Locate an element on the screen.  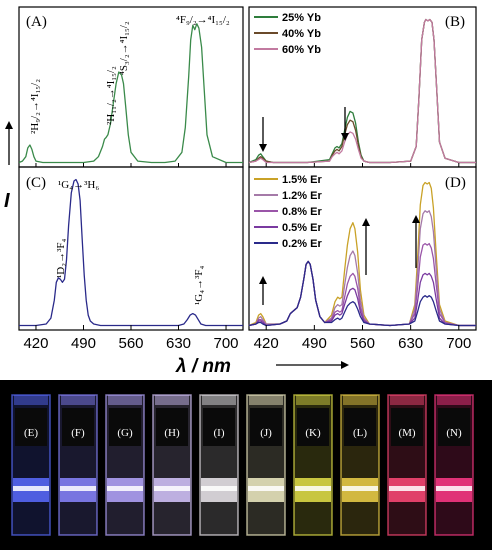
cuvette-label: (N) is located at coordinates (454, 433).